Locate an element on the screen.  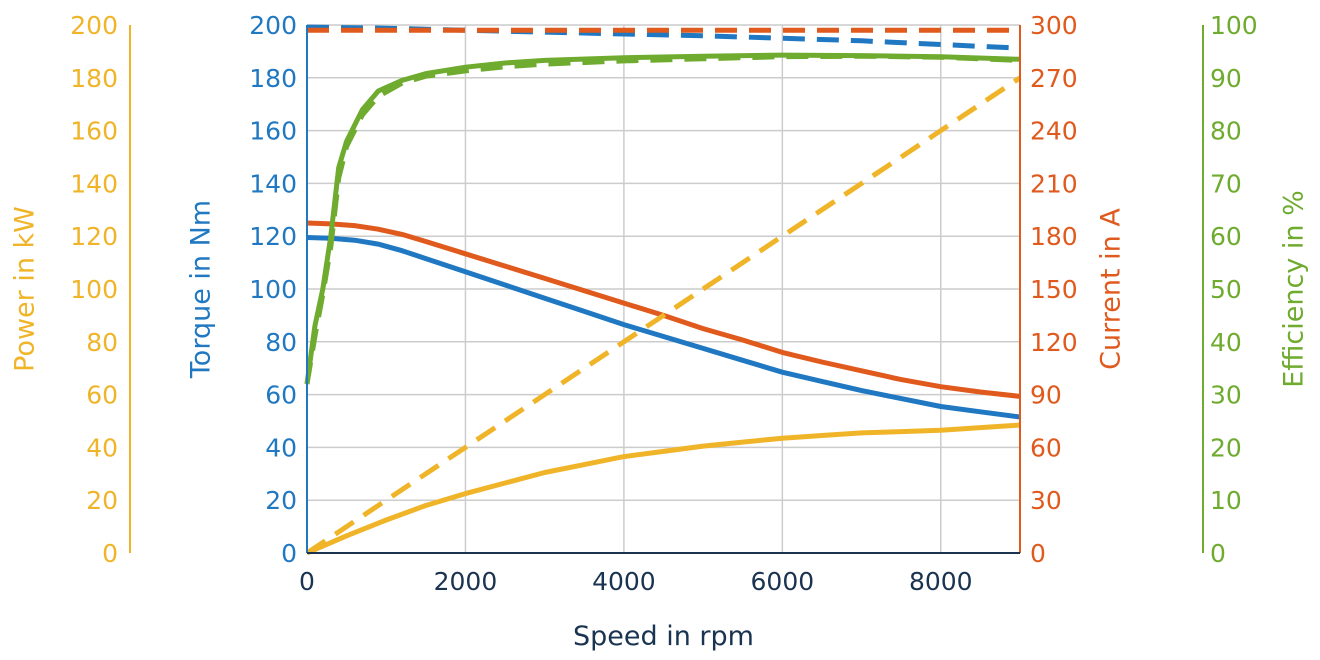
current-tick-label: 60 is located at coordinates (1046, 447).